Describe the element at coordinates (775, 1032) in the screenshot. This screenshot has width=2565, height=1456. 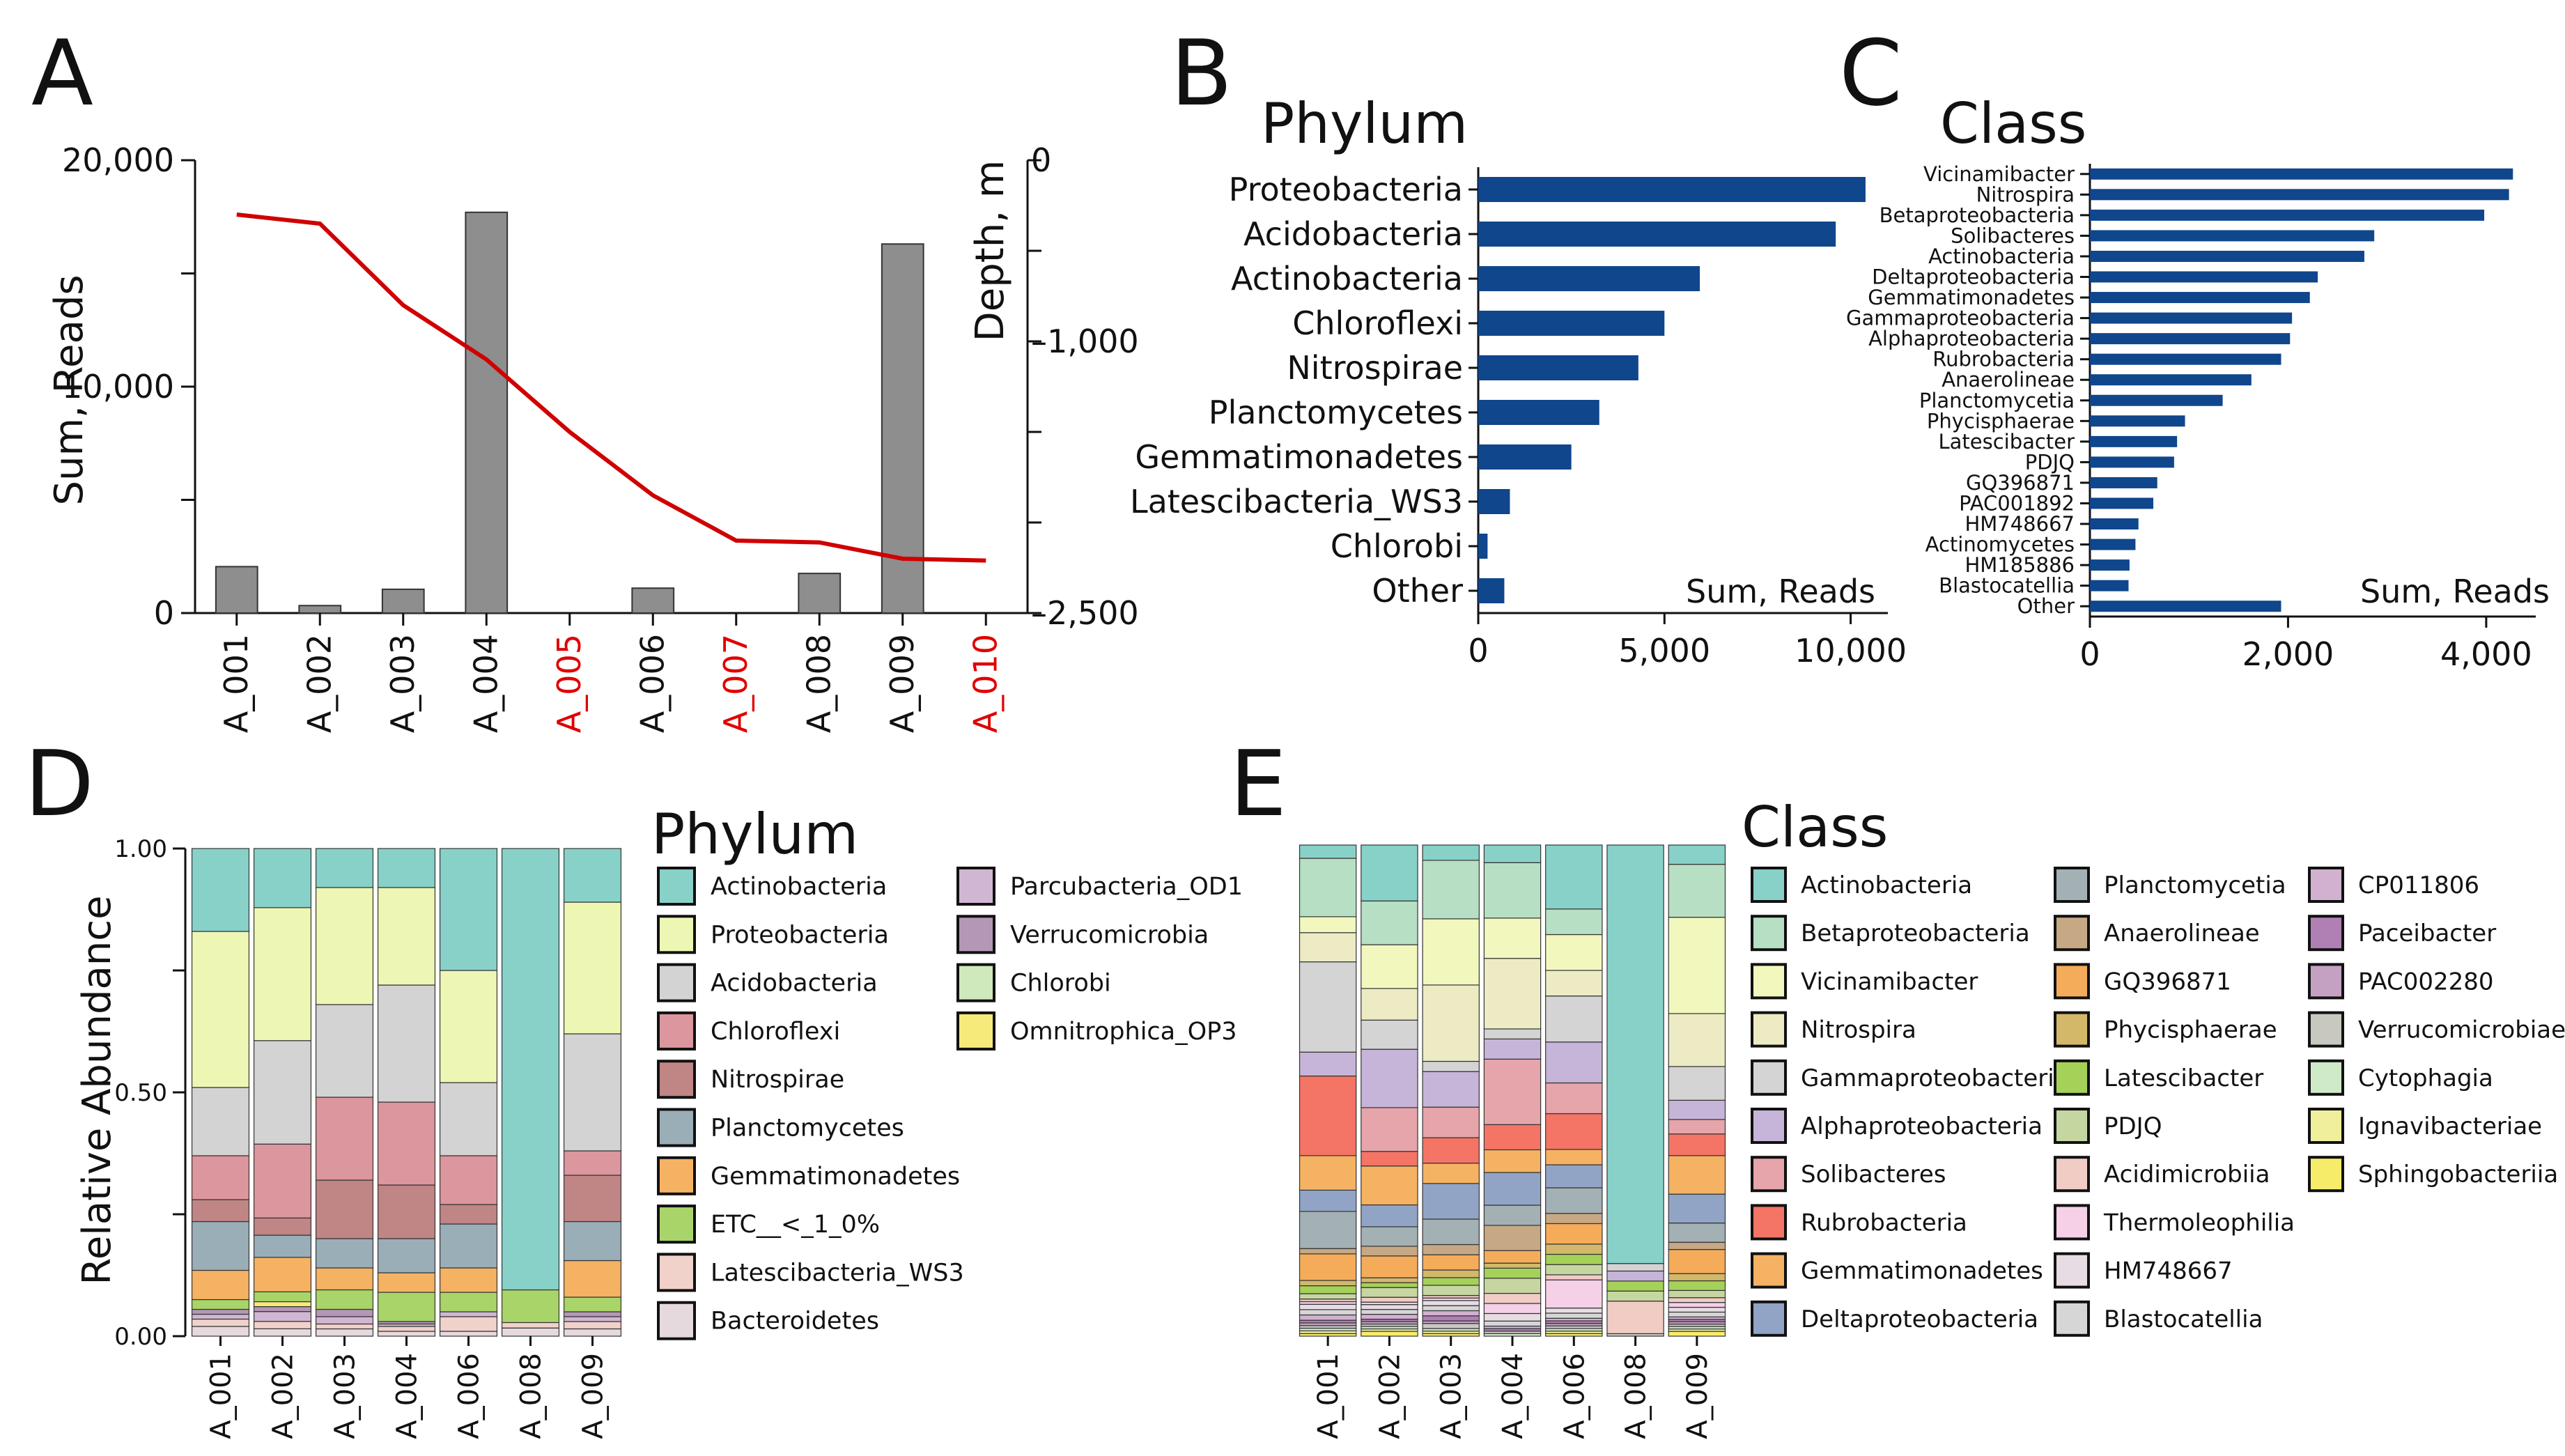
I see `panel-d-legend-label-chloroflexi: Chloroflexi` at that location.